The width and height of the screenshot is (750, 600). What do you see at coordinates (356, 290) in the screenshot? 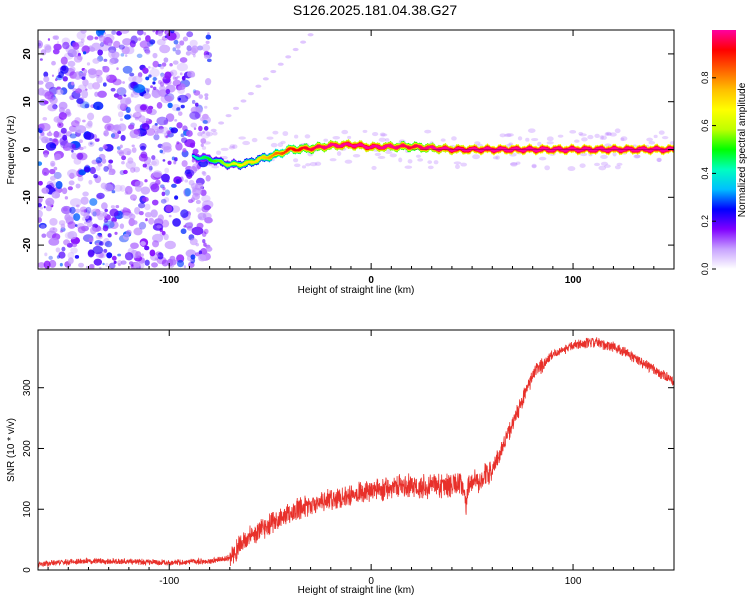
I see `spectrogram-x-axis-label: Height of straight line (km)` at bounding box center [356, 290].